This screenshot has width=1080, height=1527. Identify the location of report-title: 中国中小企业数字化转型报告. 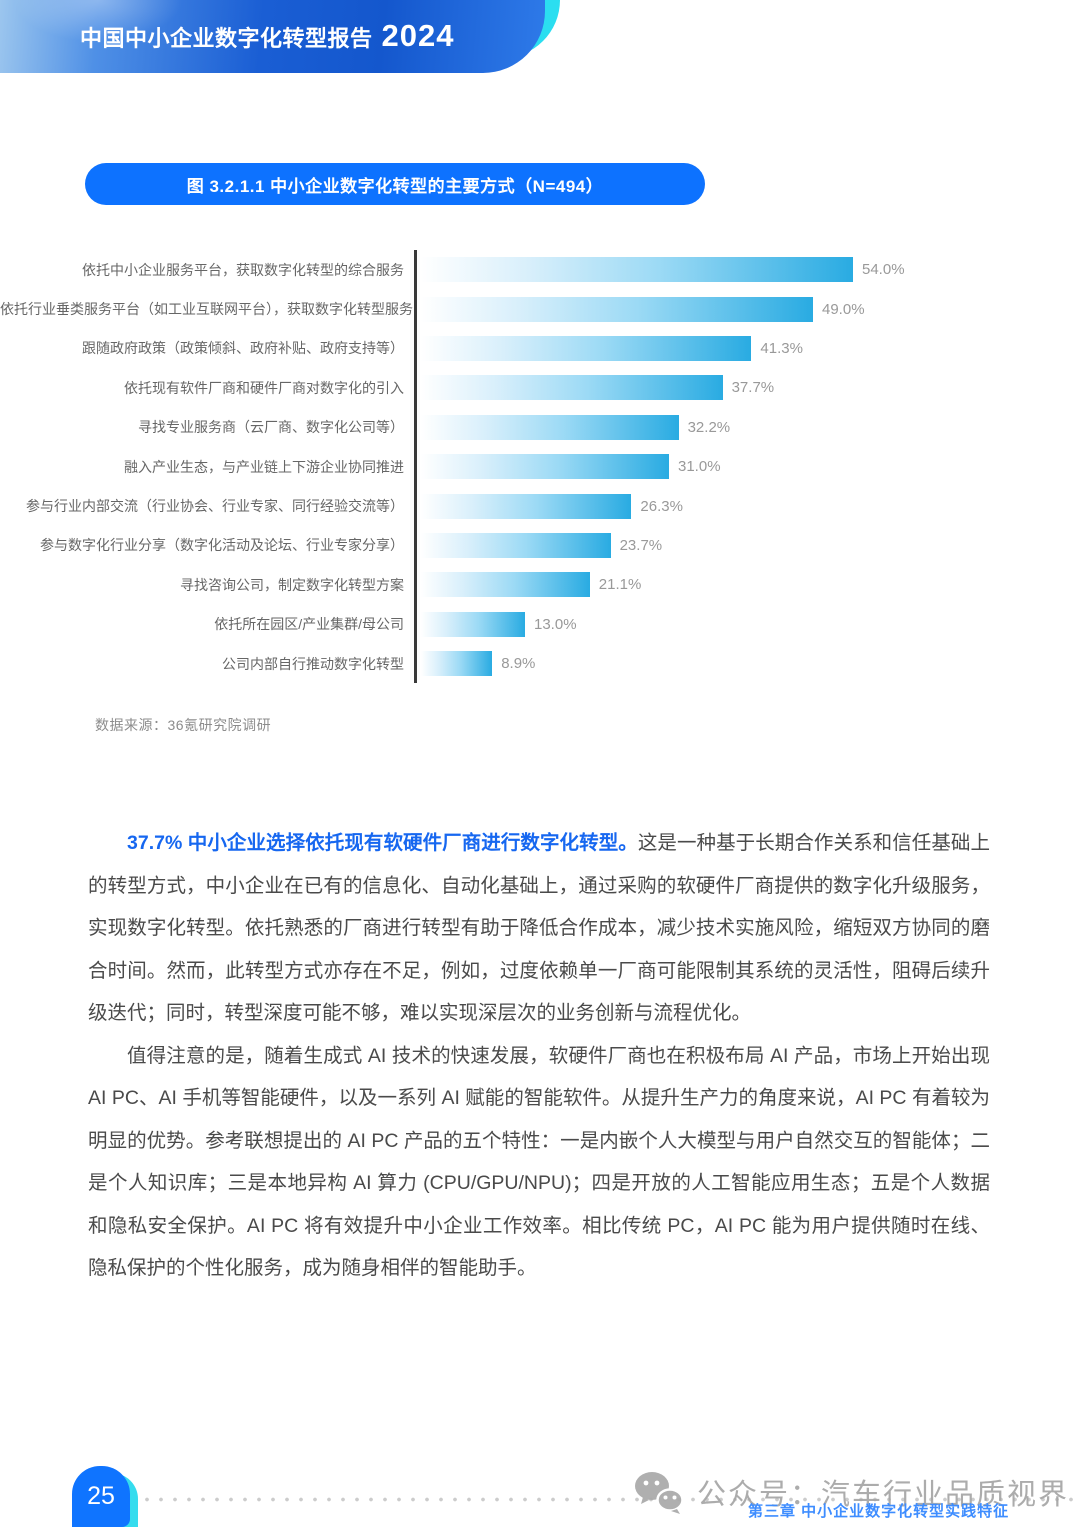
(226, 38).